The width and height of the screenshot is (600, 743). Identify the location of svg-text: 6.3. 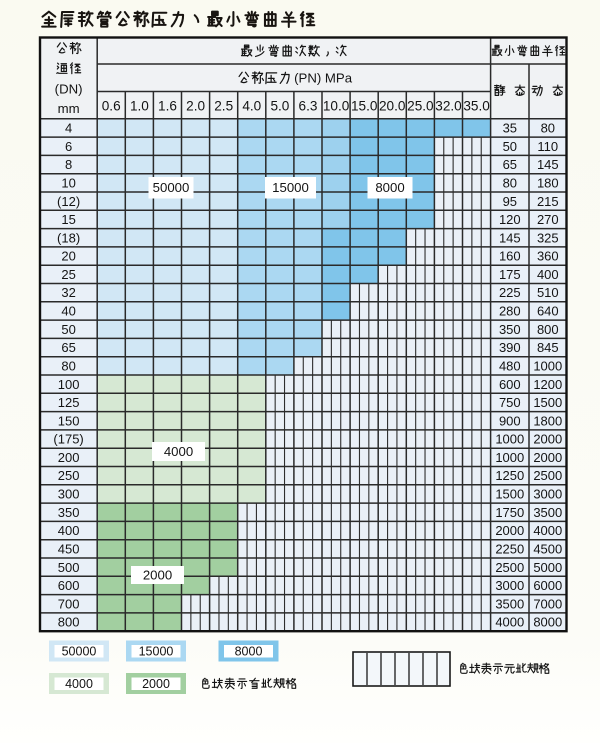
(308, 105).